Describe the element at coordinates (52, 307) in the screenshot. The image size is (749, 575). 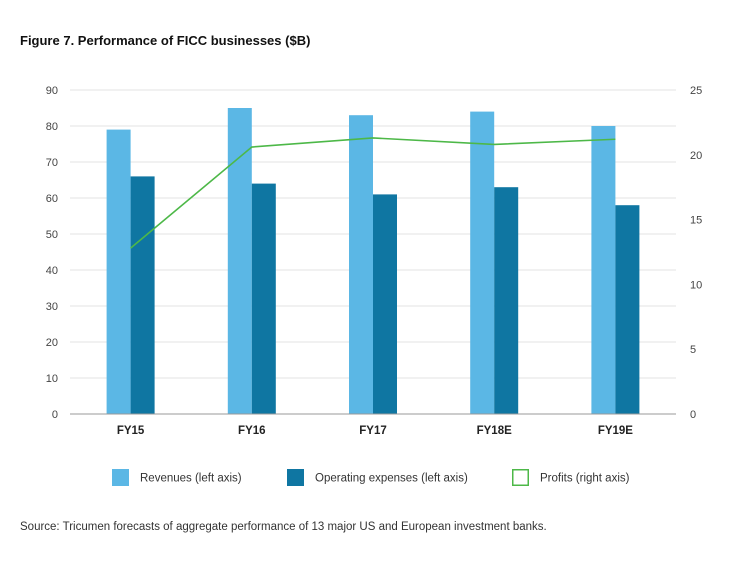
I see `left-tick-label: 30` at that location.